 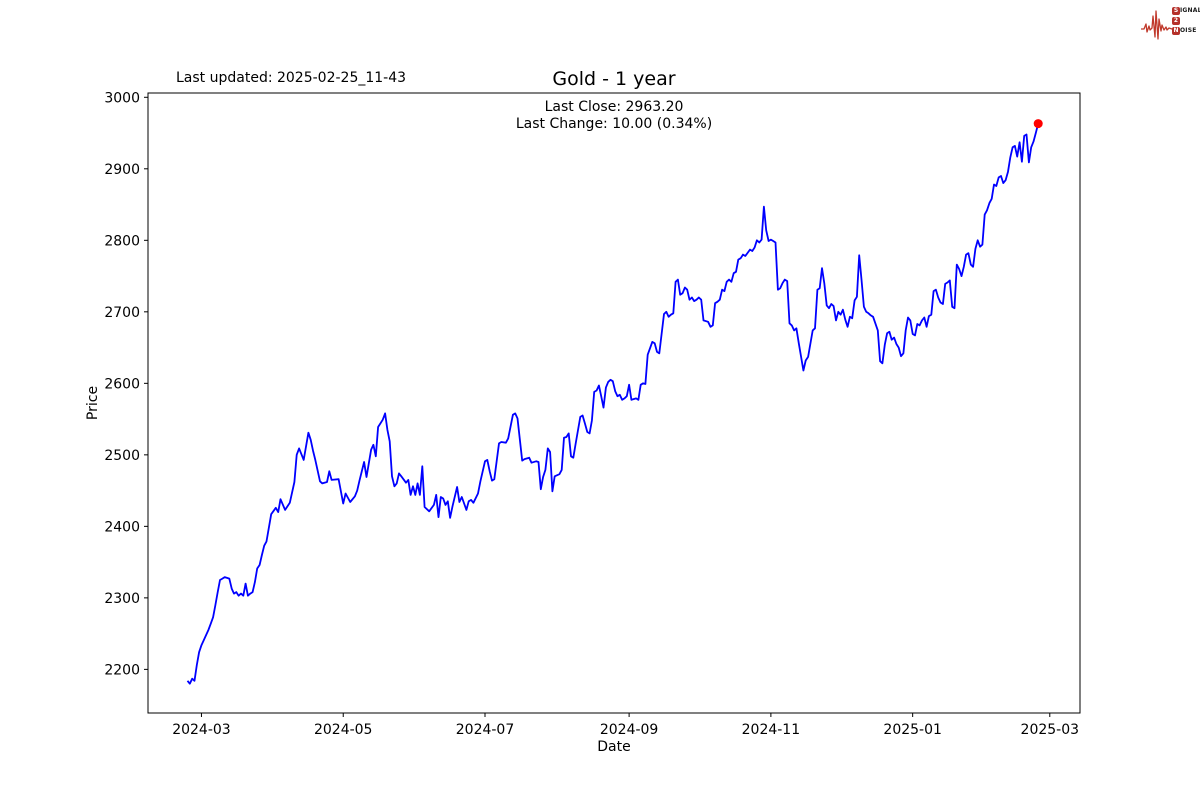 I want to click on chart-title: Gold - 1 year, so click(x=614, y=79).